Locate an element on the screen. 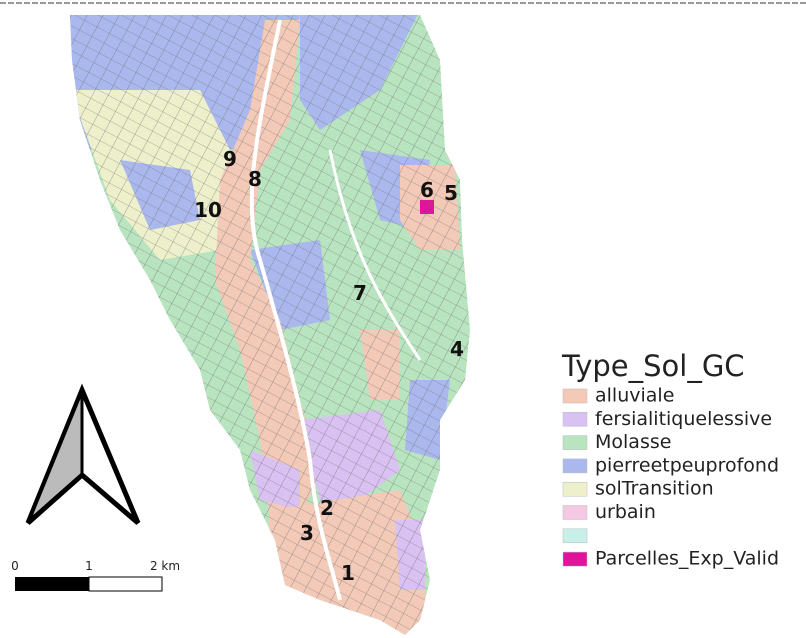 The image size is (806, 638). north-arrow is located at coordinates (83, 454).